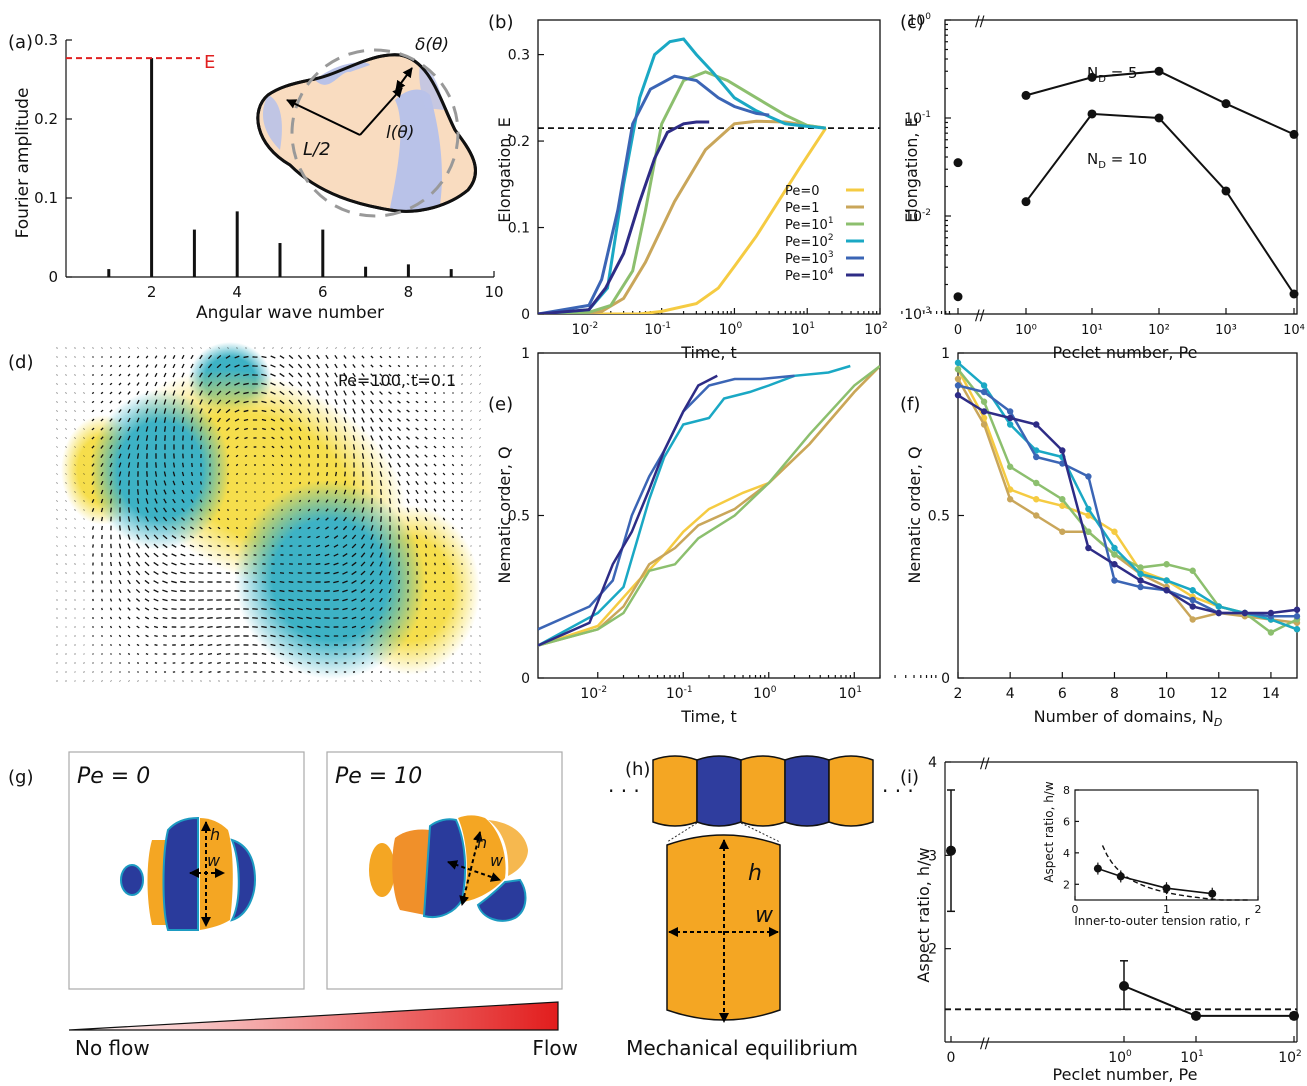  What do you see at coordinates (731, 329) in the screenshot?
I see `x-tick-label: 100` at bounding box center [731, 329].